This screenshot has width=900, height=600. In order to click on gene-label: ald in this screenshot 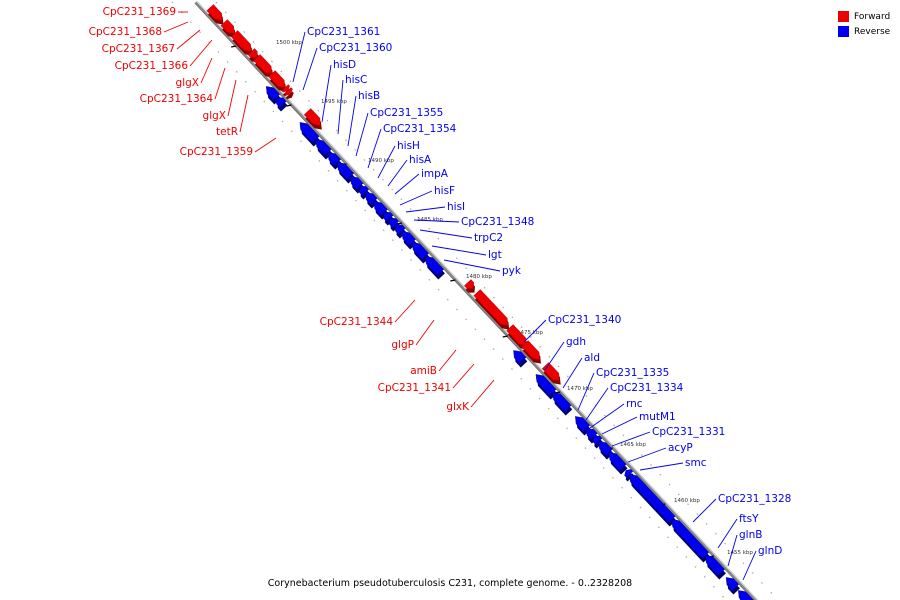, I will do `click(592, 358)`.